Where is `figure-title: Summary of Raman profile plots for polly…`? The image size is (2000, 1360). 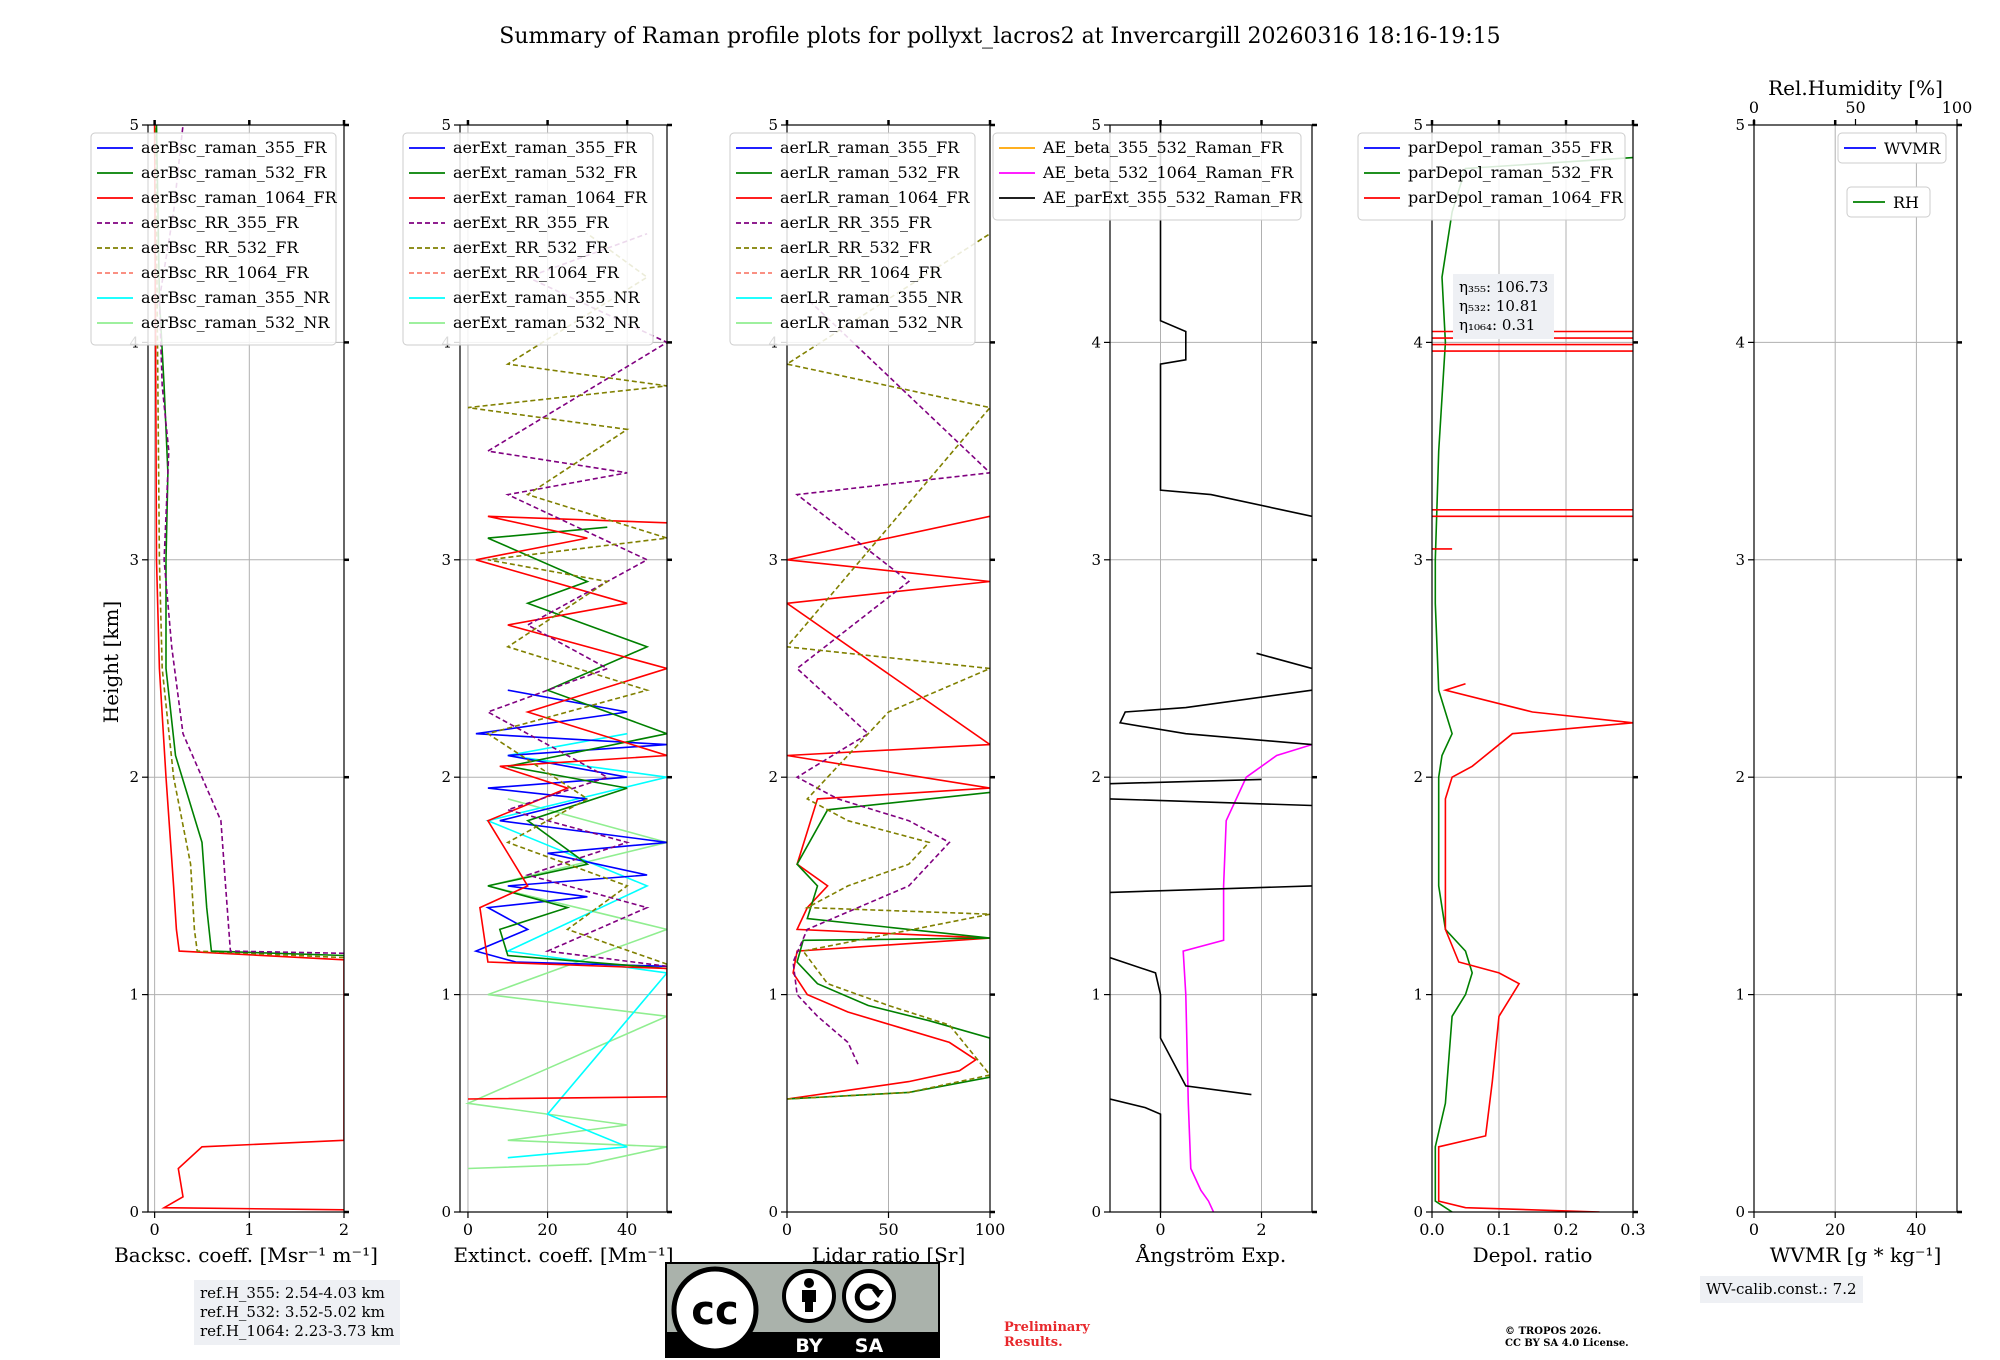
figure-title: Summary of Raman profile plots for polly… is located at coordinates (999, 36).